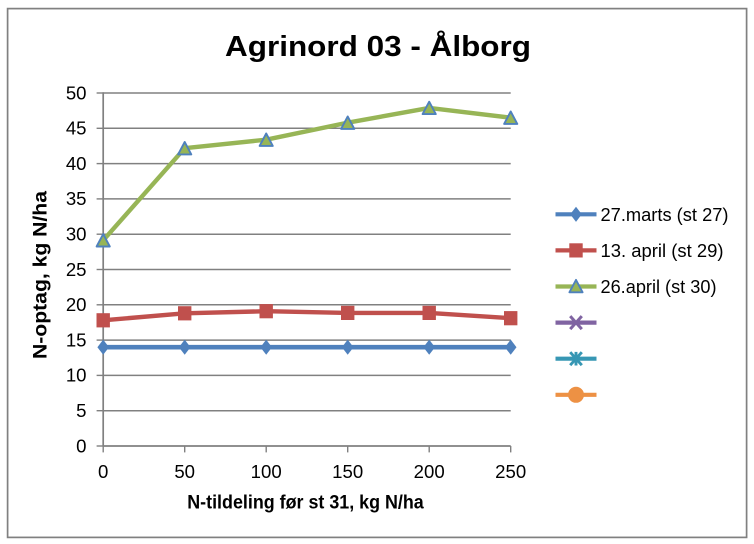 The height and width of the screenshot is (544, 754). Describe the element at coordinates (659, 286) in the screenshot. I see `svg-text: 26.april (st 30)` at that location.